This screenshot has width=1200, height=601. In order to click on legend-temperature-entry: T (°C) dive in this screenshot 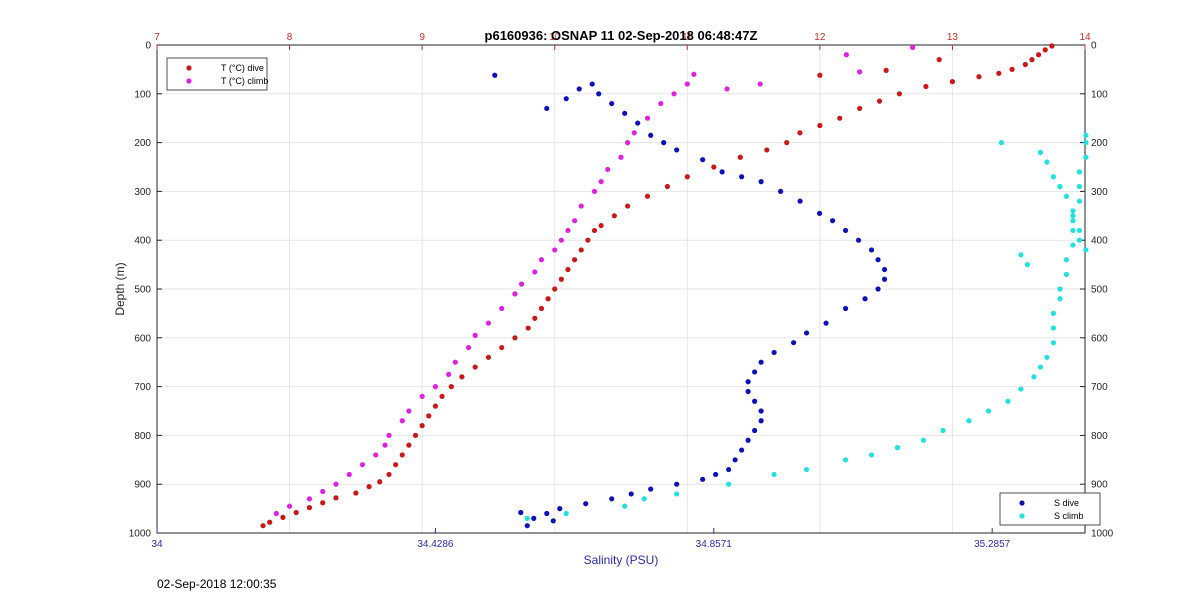, I will do `click(242, 68)`.